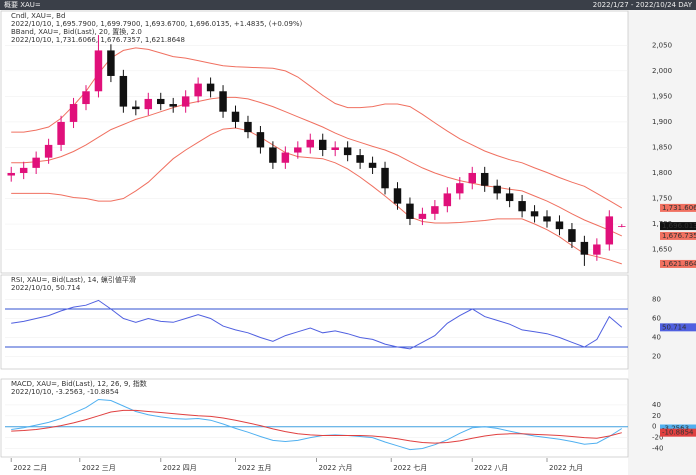 The height and width of the screenshot is (475, 696). What do you see at coordinates (656, 300) in the screenshot?
I see `y-tick-label: 80` at bounding box center [656, 300].